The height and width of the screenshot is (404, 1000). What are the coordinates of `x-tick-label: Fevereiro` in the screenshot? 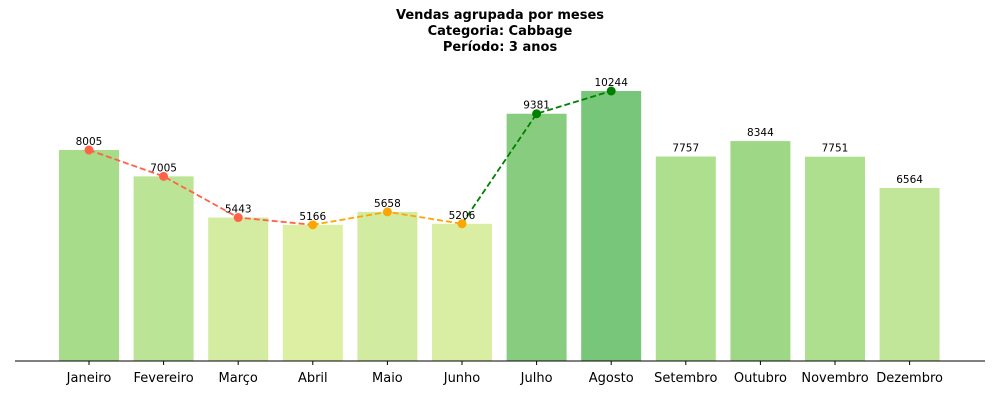 It's located at (164, 378).